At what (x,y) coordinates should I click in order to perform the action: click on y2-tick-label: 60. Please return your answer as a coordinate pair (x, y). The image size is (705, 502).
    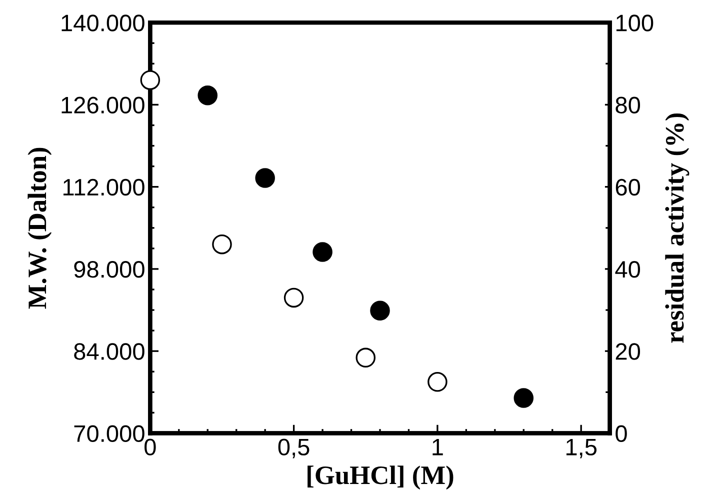
    Looking at the image, I should click on (628, 187).